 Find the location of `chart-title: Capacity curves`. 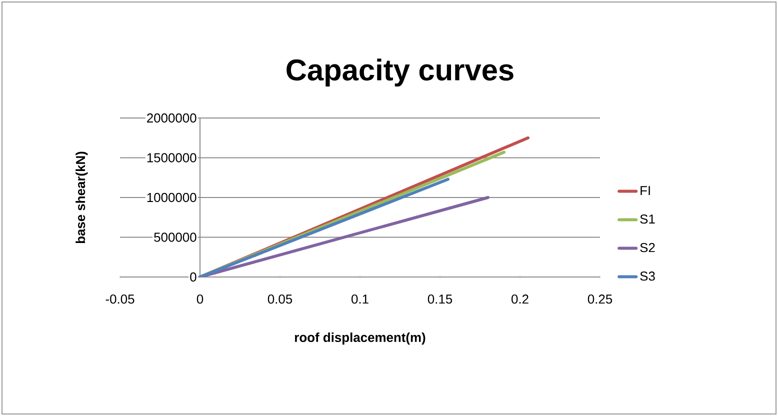

chart-title: Capacity curves is located at coordinates (400, 72).